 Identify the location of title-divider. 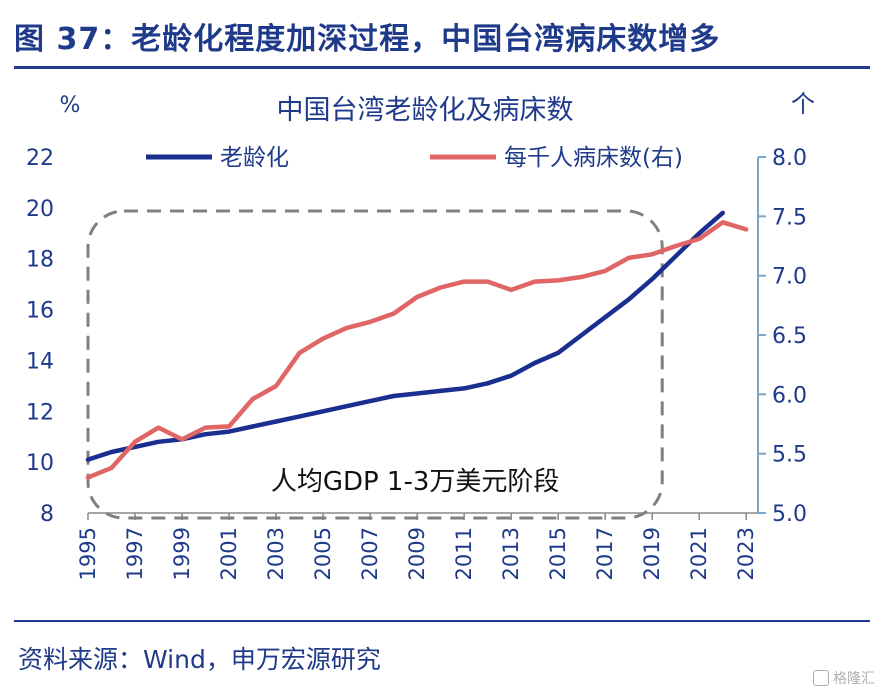
(442, 67).